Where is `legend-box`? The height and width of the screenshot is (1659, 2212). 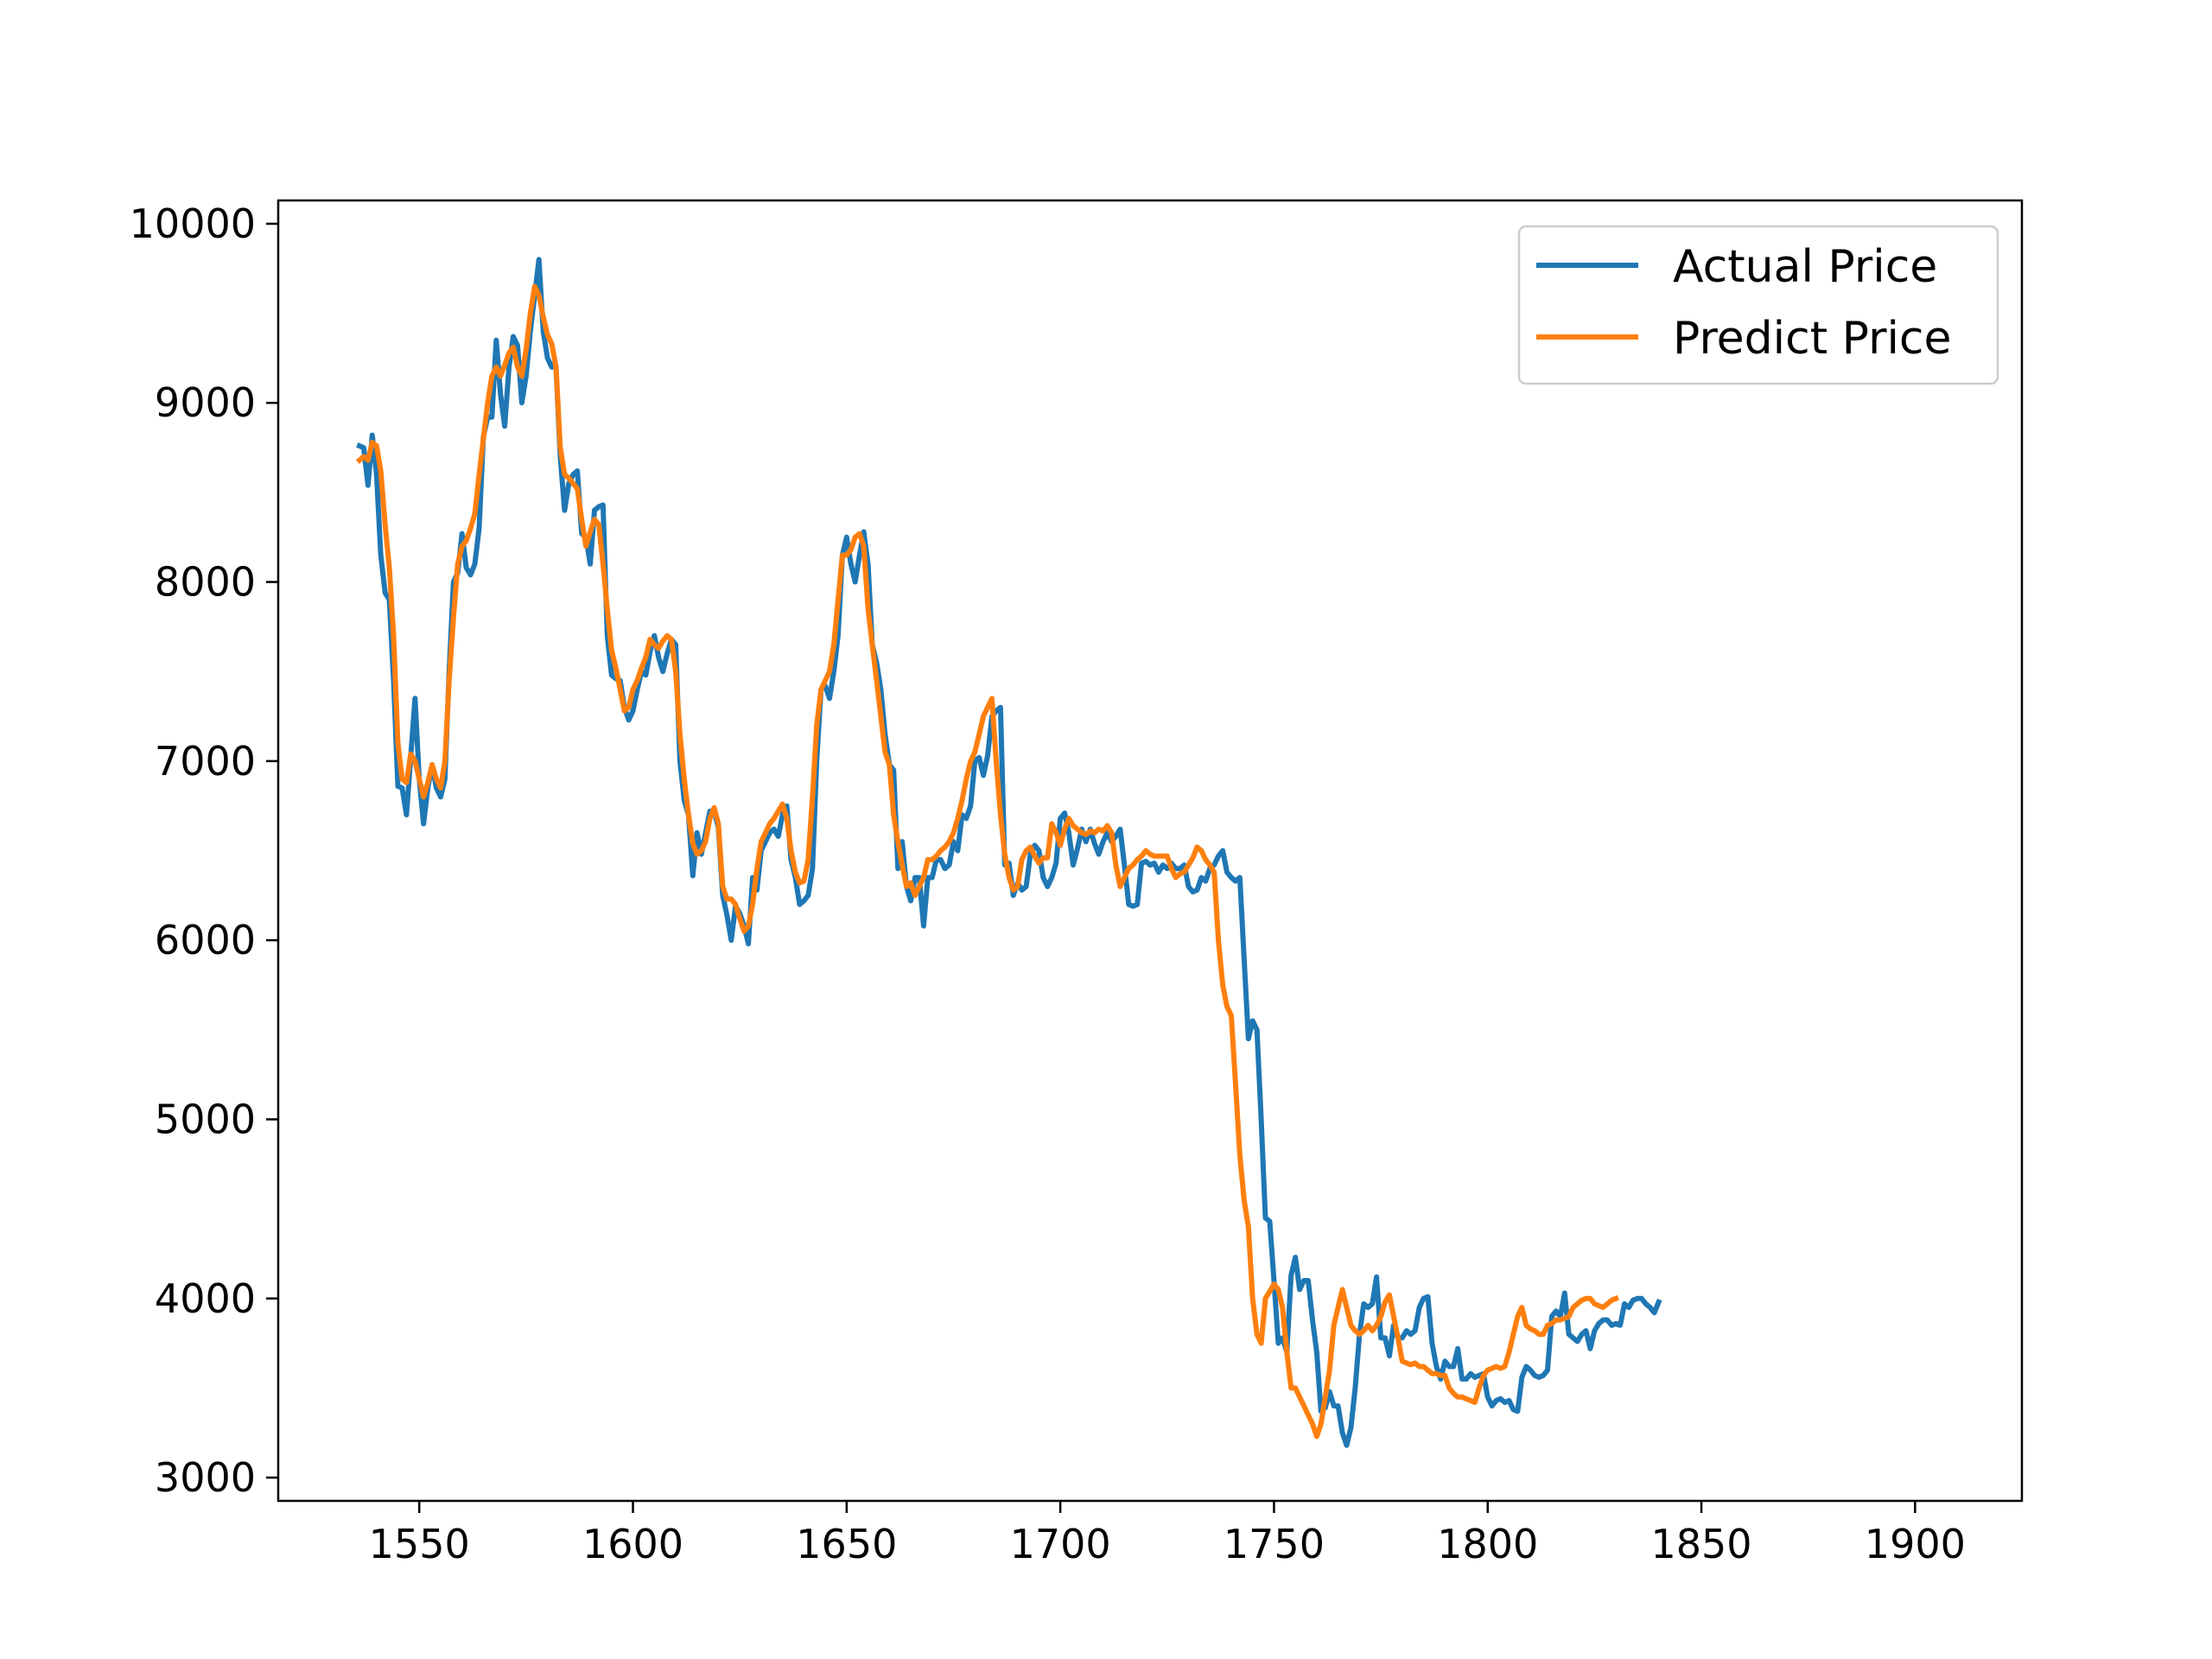
legend-box is located at coordinates (1758, 305).